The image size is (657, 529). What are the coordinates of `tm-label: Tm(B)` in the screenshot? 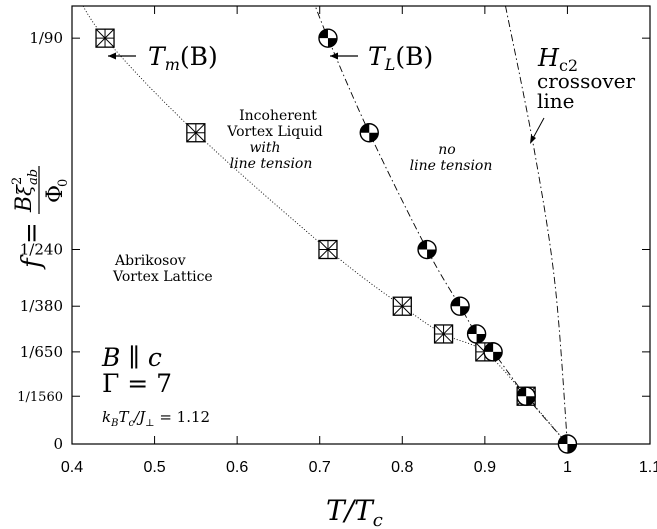 It's located at (183, 58).